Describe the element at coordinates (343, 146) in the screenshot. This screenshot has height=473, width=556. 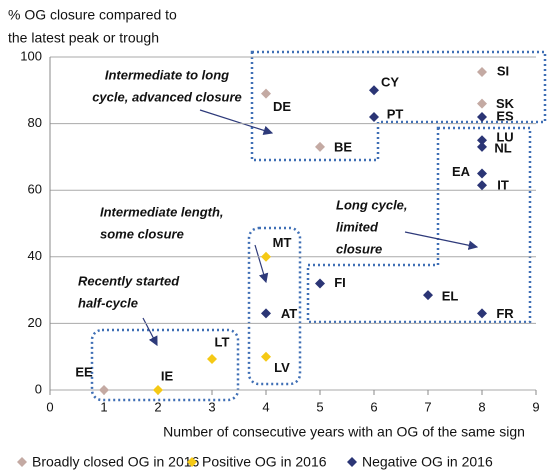
I see `point-label: BE` at that location.